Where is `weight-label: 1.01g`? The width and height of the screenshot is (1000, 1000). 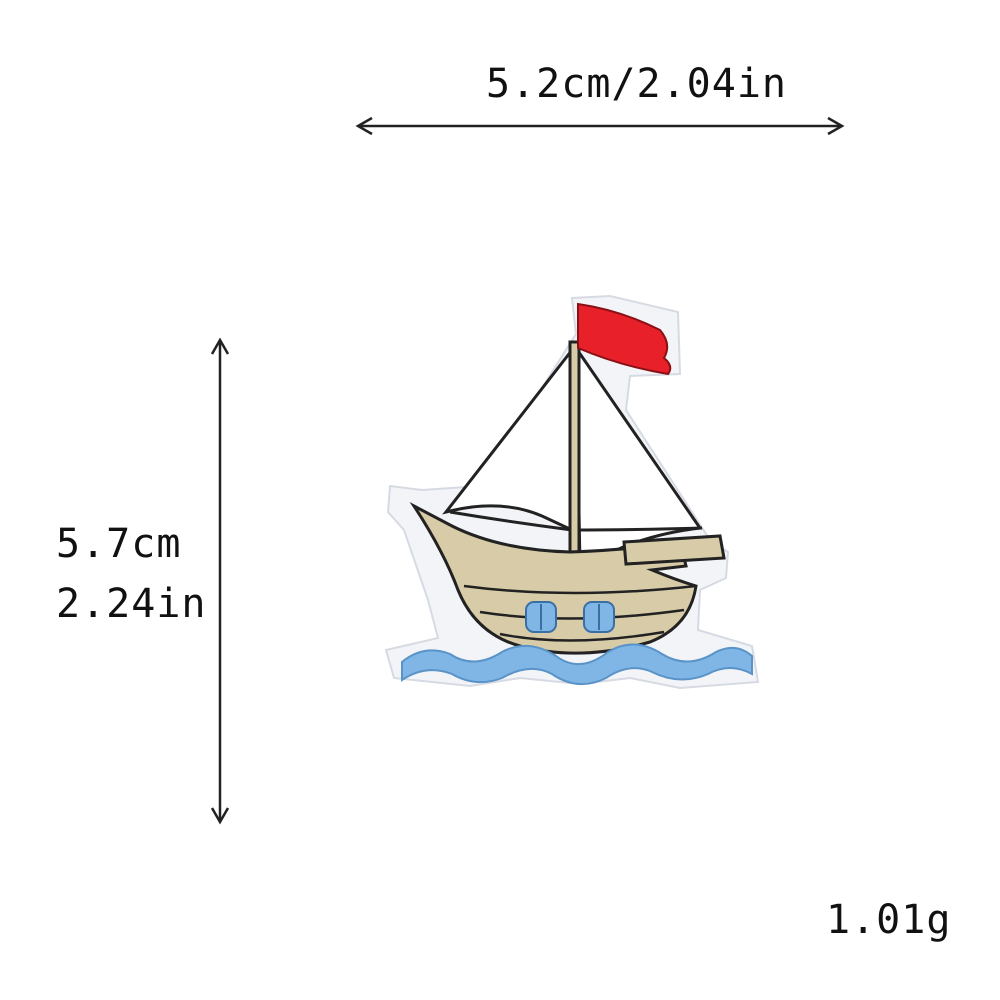
weight-label: 1.01g is located at coordinates (889, 920).